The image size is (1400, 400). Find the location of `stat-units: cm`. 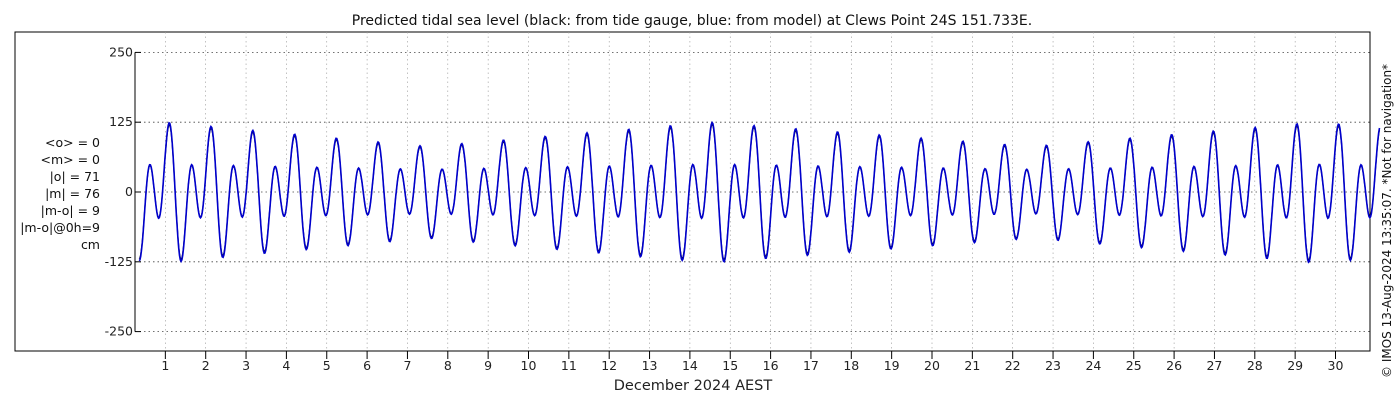

stat-units: cm is located at coordinates (90, 244).